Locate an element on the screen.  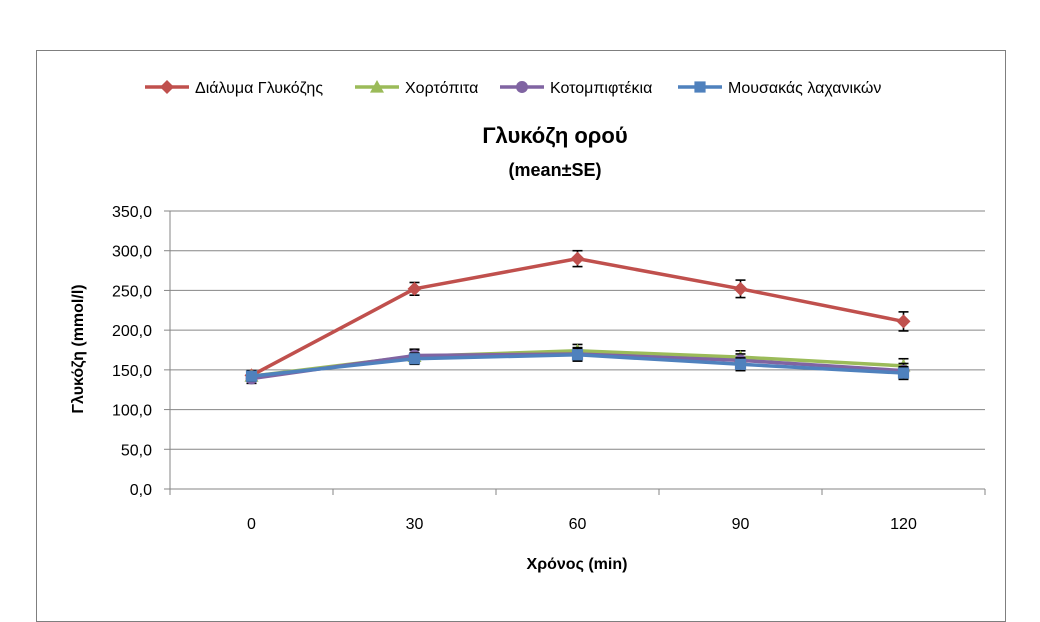
chart-subtitle: (mean±SE) is located at coordinates (555, 170).